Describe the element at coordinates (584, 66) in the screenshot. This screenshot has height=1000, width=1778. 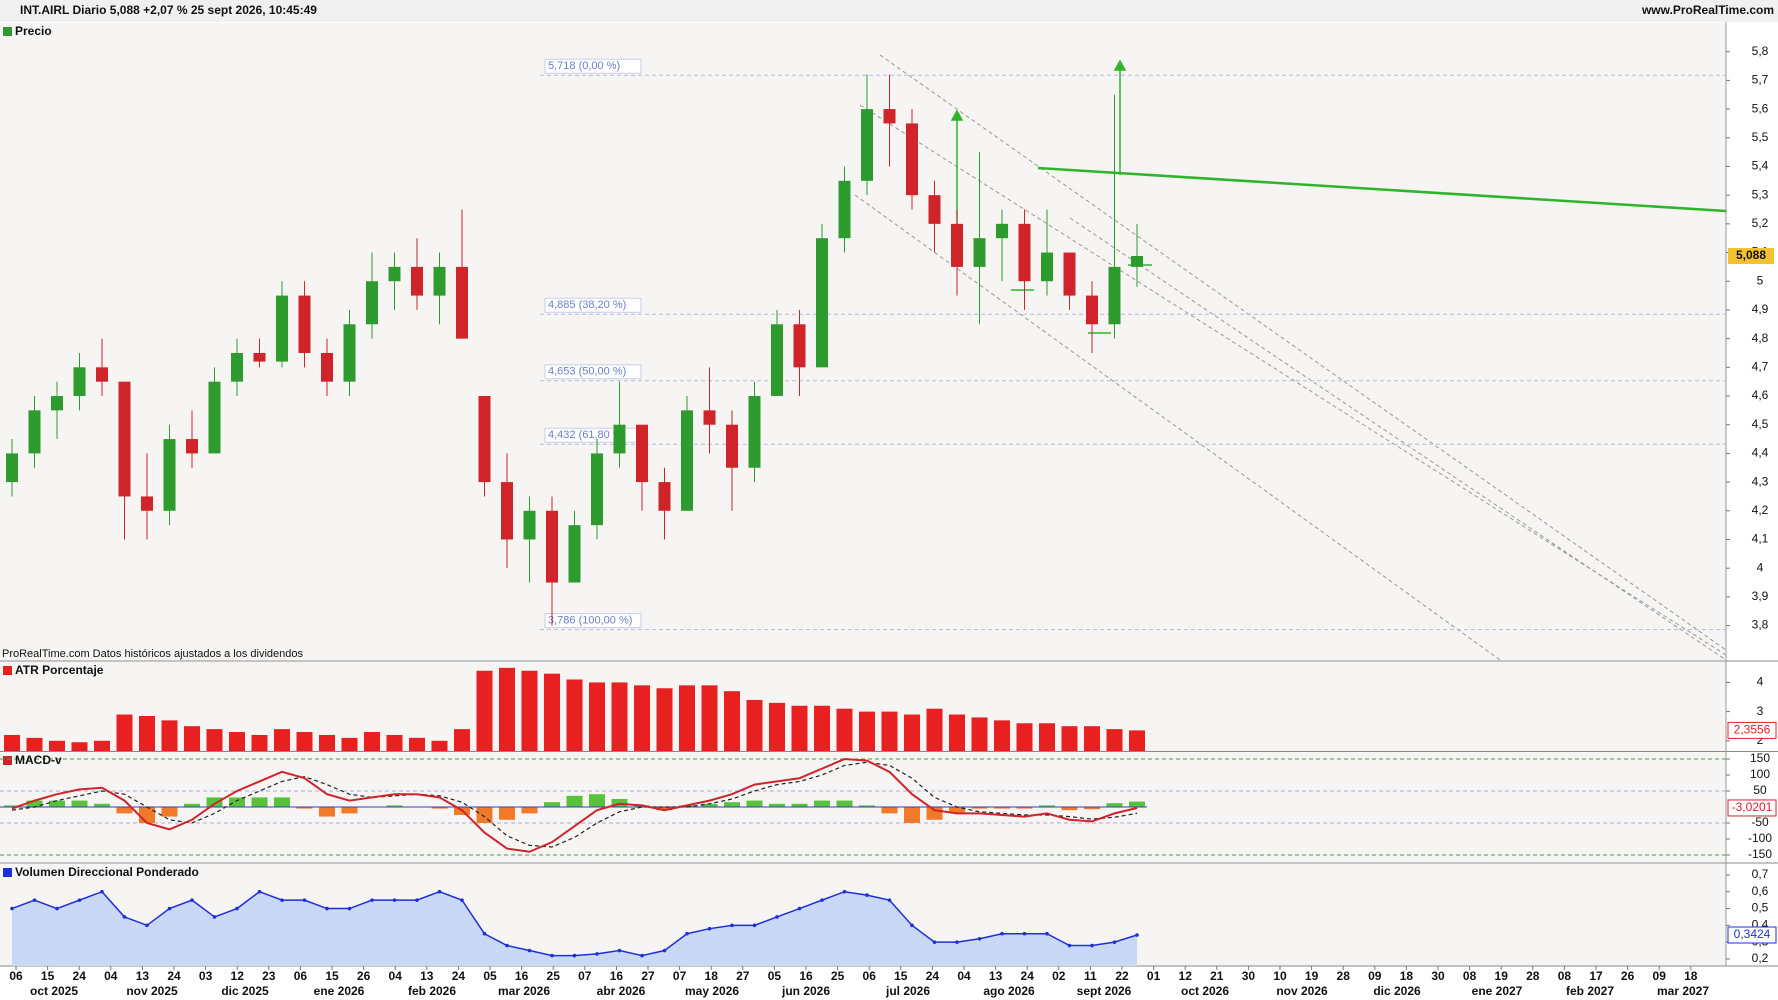
I see `fib-label: 5,718 (0,00 %)` at that location.